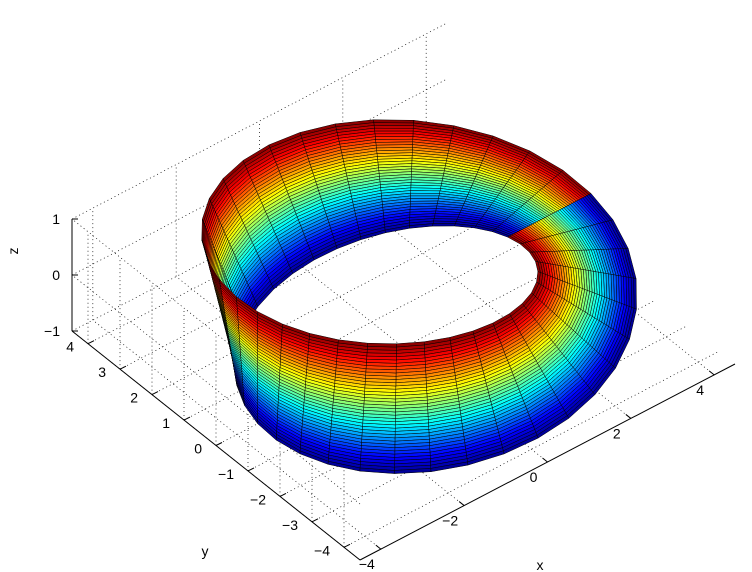 The height and width of the screenshot is (572, 752). What do you see at coordinates (226, 474) in the screenshot?
I see `y-tick-label: −1` at bounding box center [226, 474].